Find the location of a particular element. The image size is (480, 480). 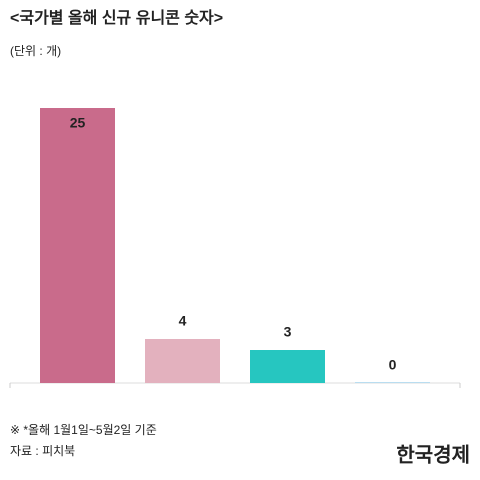

chart-subtitle: (단위 : 개) is located at coordinates (35, 51).